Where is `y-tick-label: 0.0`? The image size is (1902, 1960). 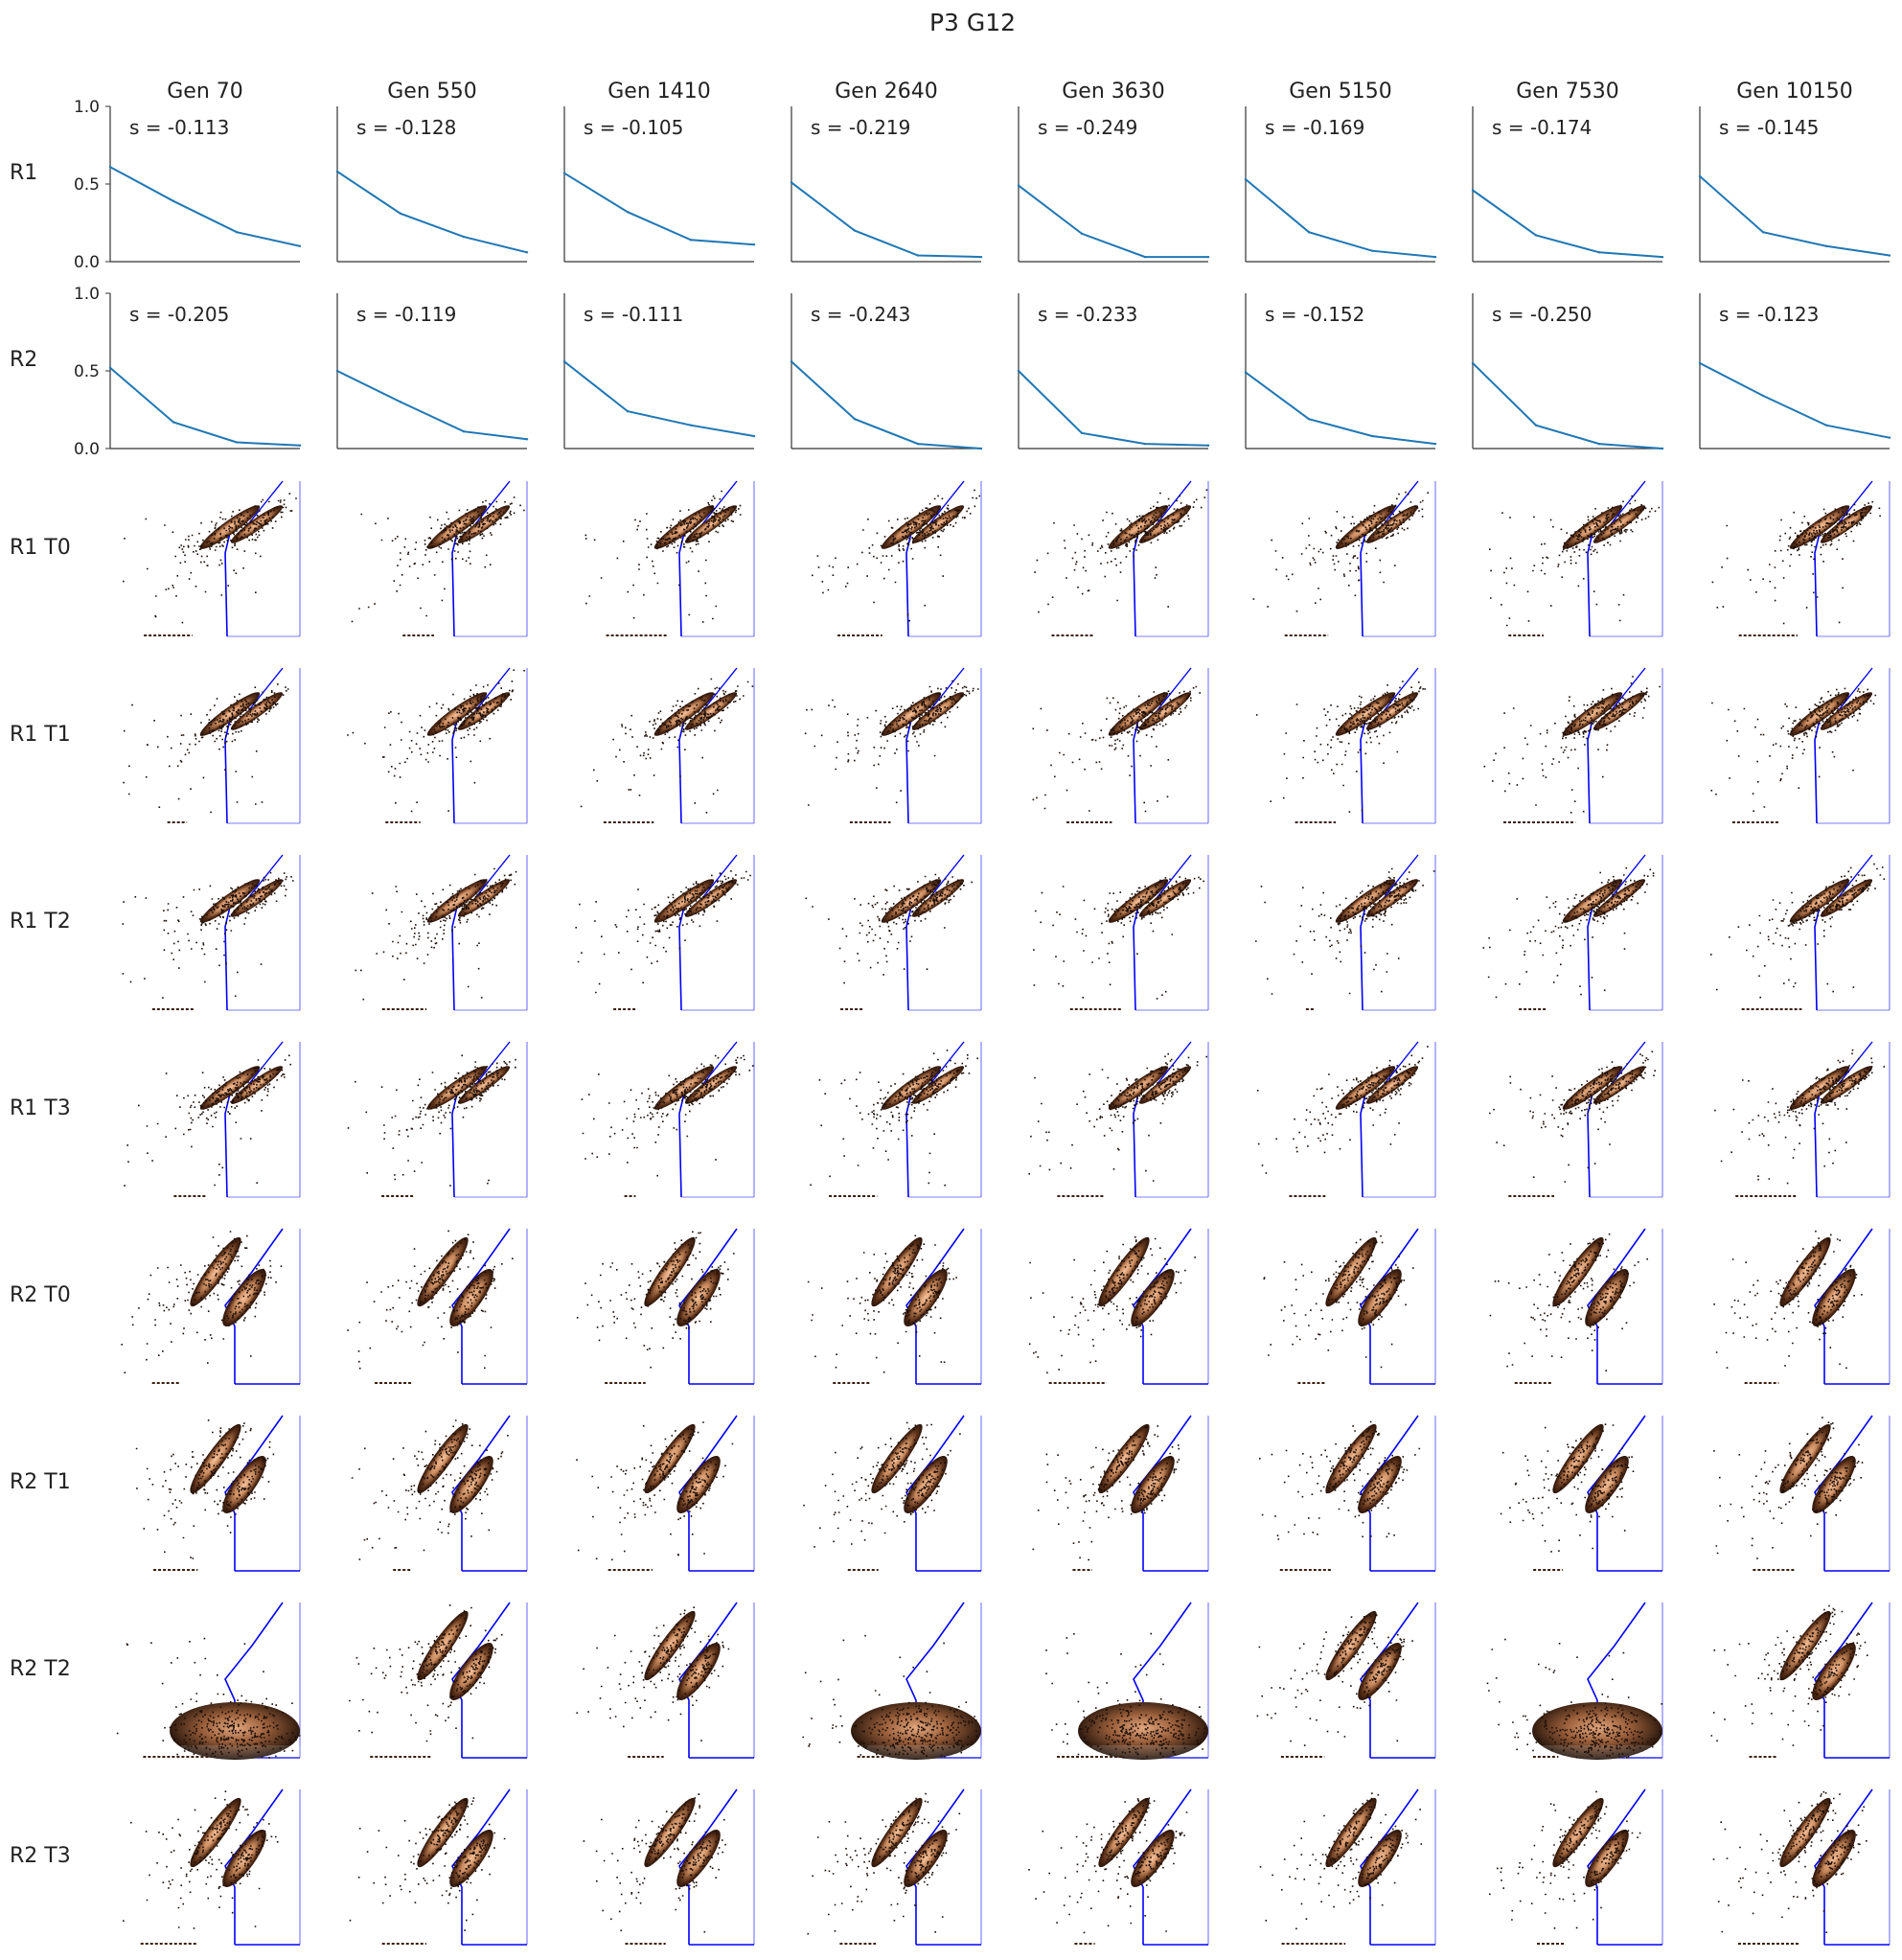 y-tick-label: 0.0 is located at coordinates (87, 262).